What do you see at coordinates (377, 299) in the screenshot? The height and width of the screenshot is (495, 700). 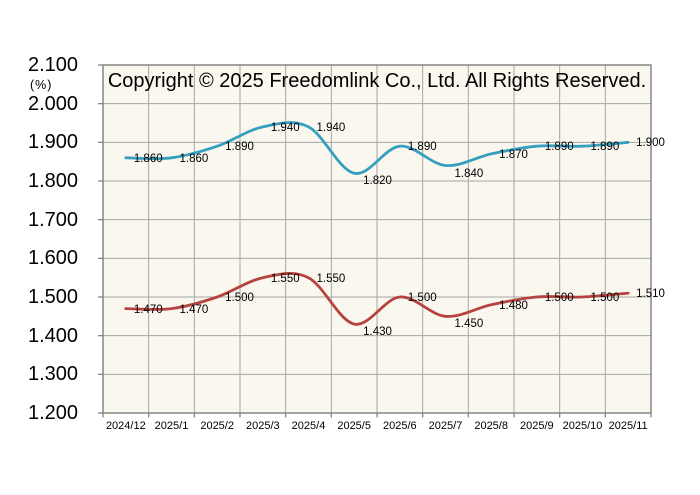 I see `lower-series-line` at bounding box center [377, 299].